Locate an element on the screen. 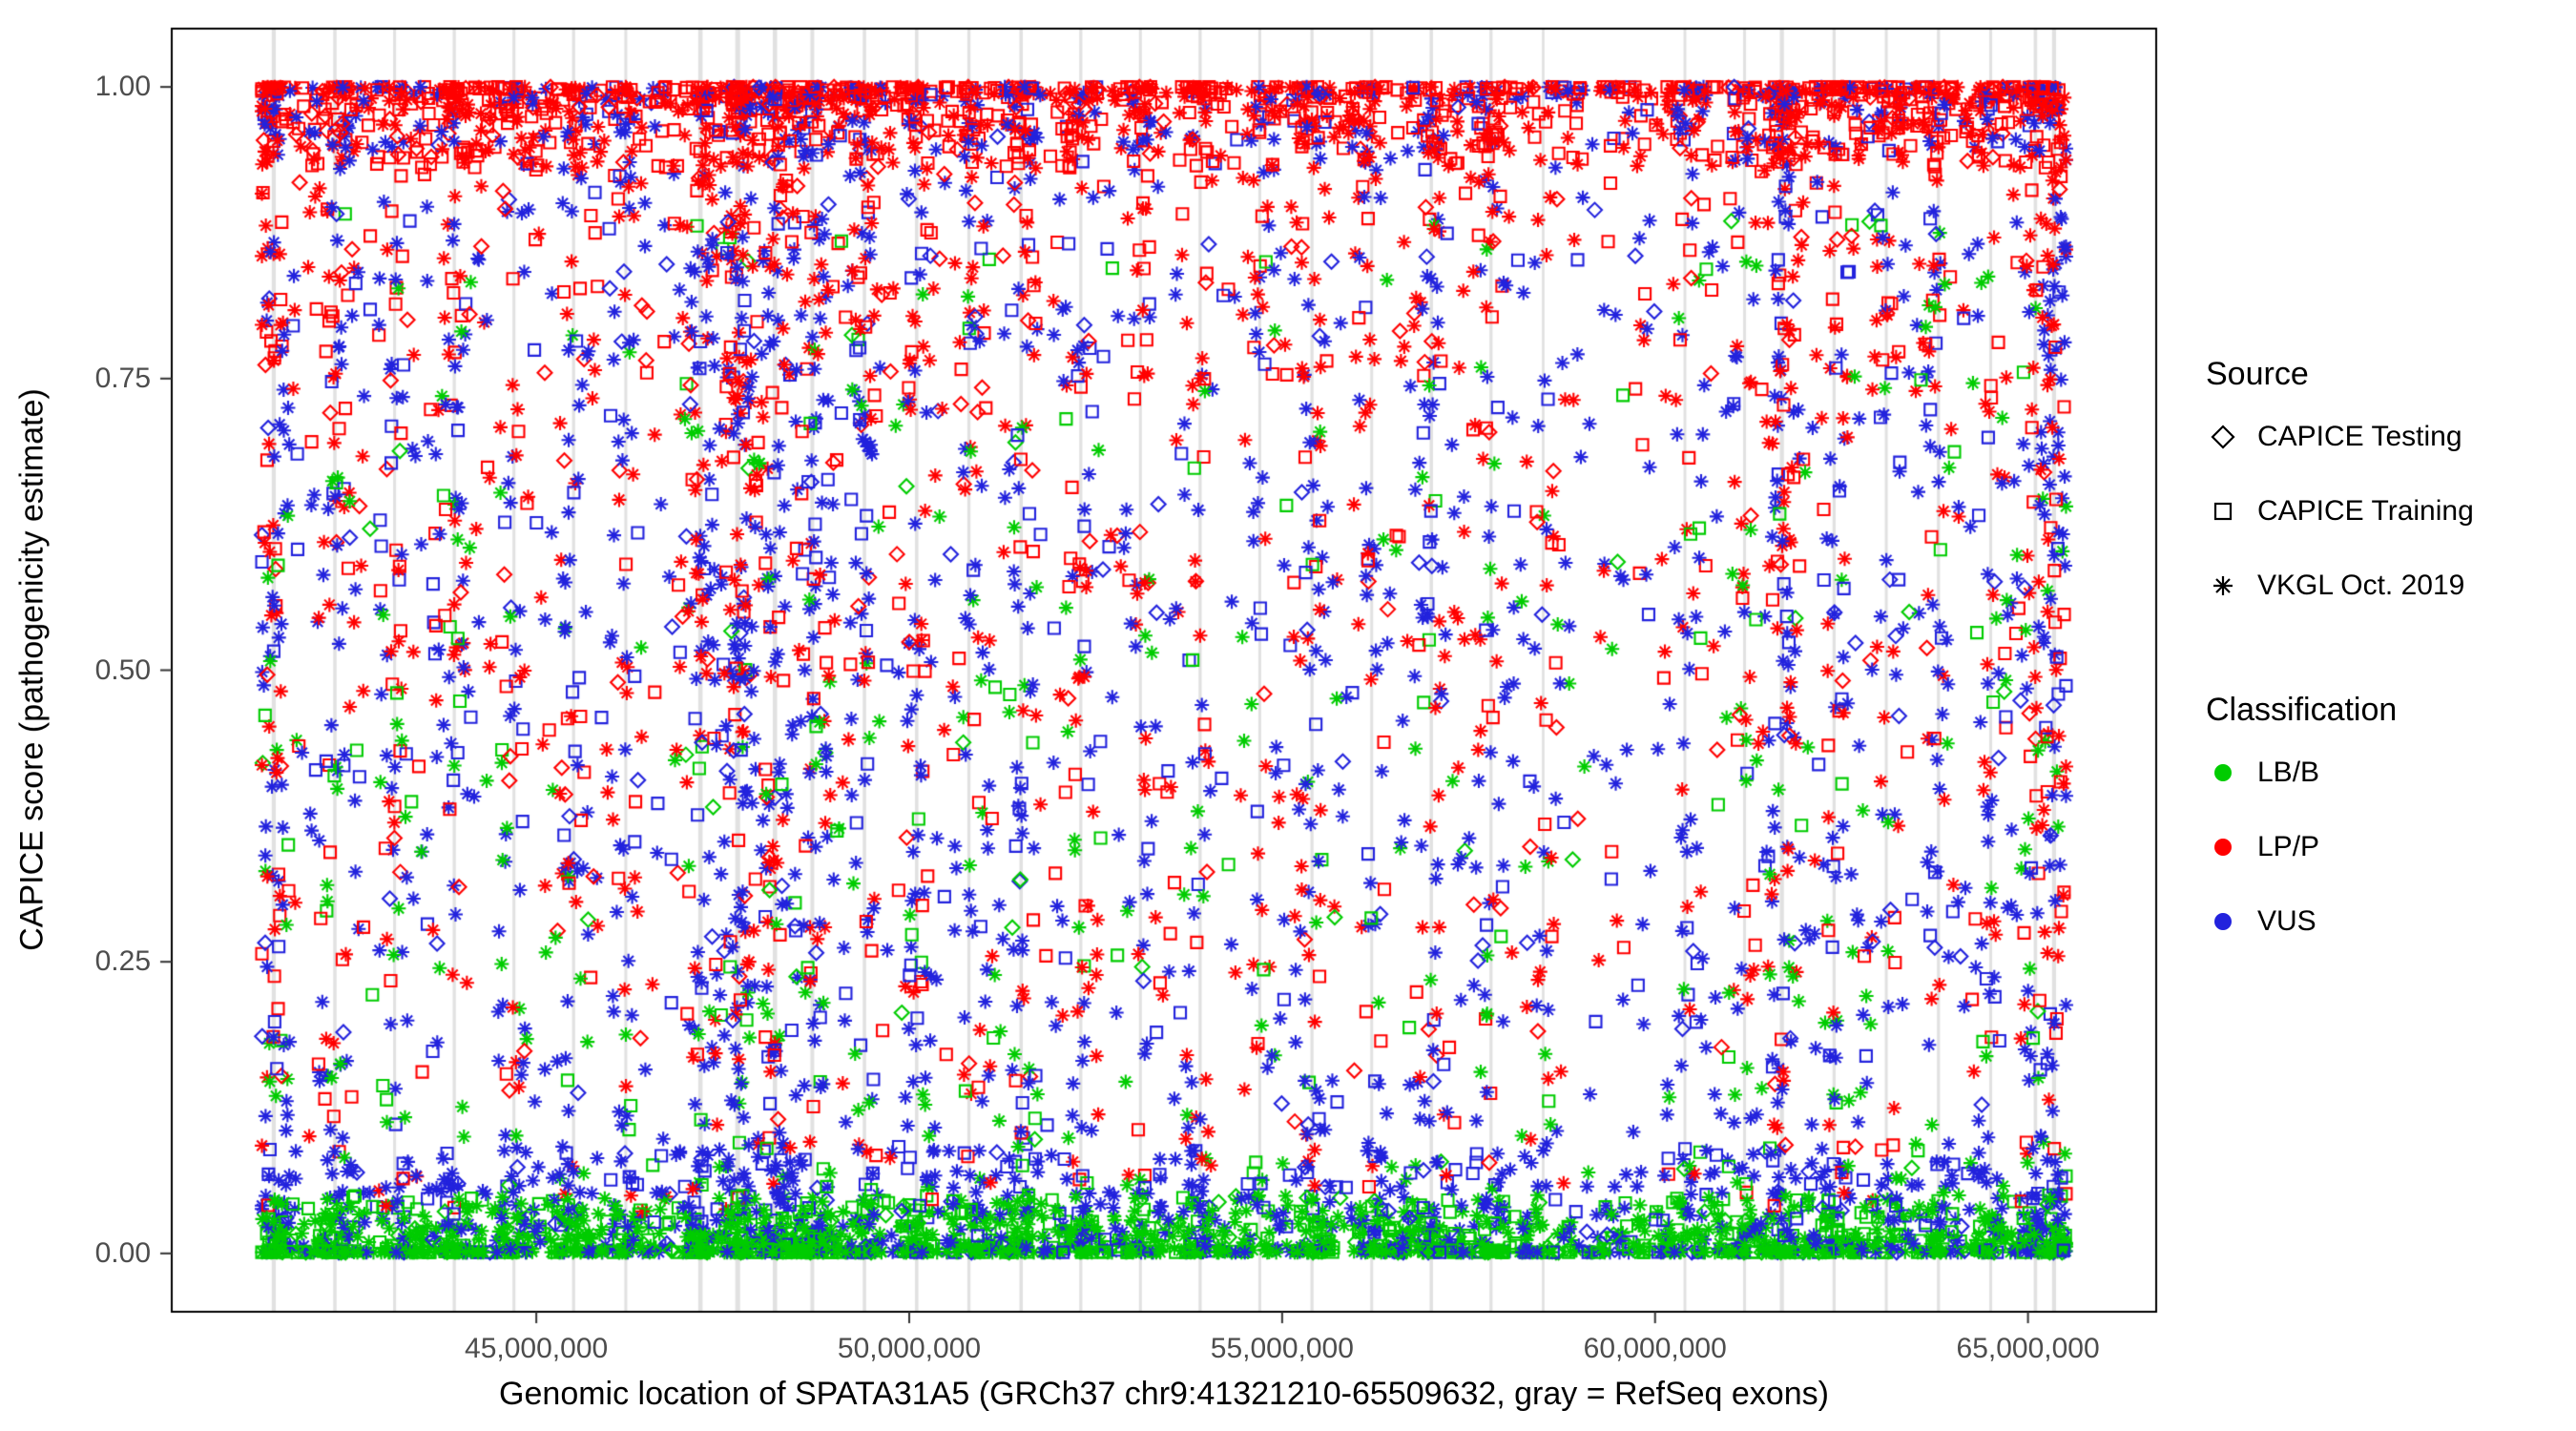  legend-item-capice-training: CAPICE Training is located at coordinates (2387, 511).